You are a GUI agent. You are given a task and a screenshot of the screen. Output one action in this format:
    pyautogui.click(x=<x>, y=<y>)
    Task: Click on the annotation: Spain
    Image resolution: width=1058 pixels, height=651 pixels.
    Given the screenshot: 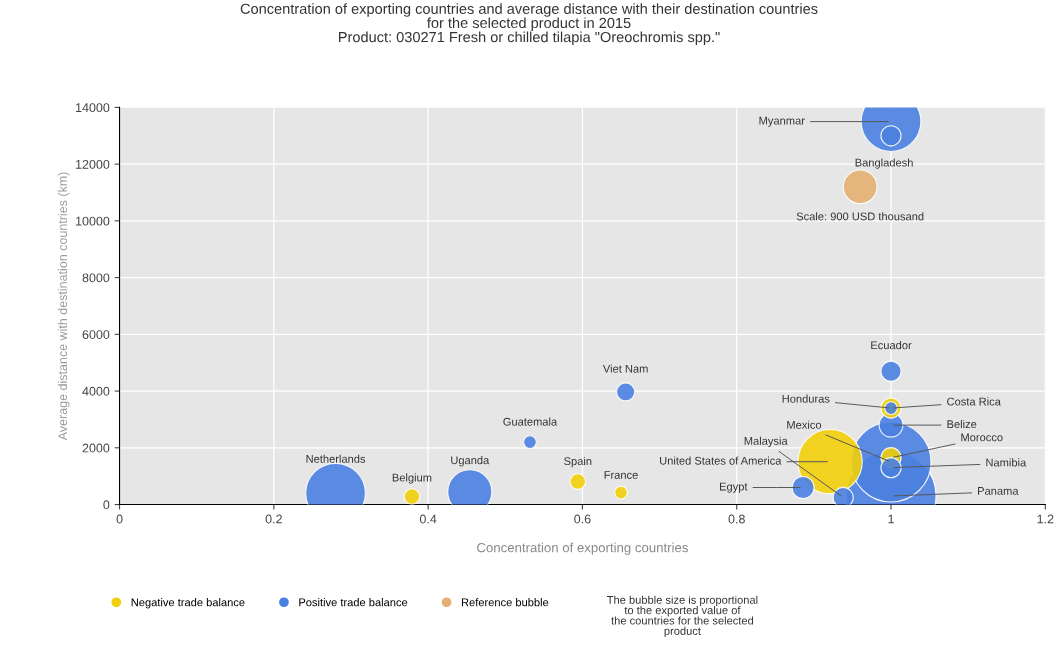 What is the action you would take?
    pyautogui.click(x=578, y=462)
    